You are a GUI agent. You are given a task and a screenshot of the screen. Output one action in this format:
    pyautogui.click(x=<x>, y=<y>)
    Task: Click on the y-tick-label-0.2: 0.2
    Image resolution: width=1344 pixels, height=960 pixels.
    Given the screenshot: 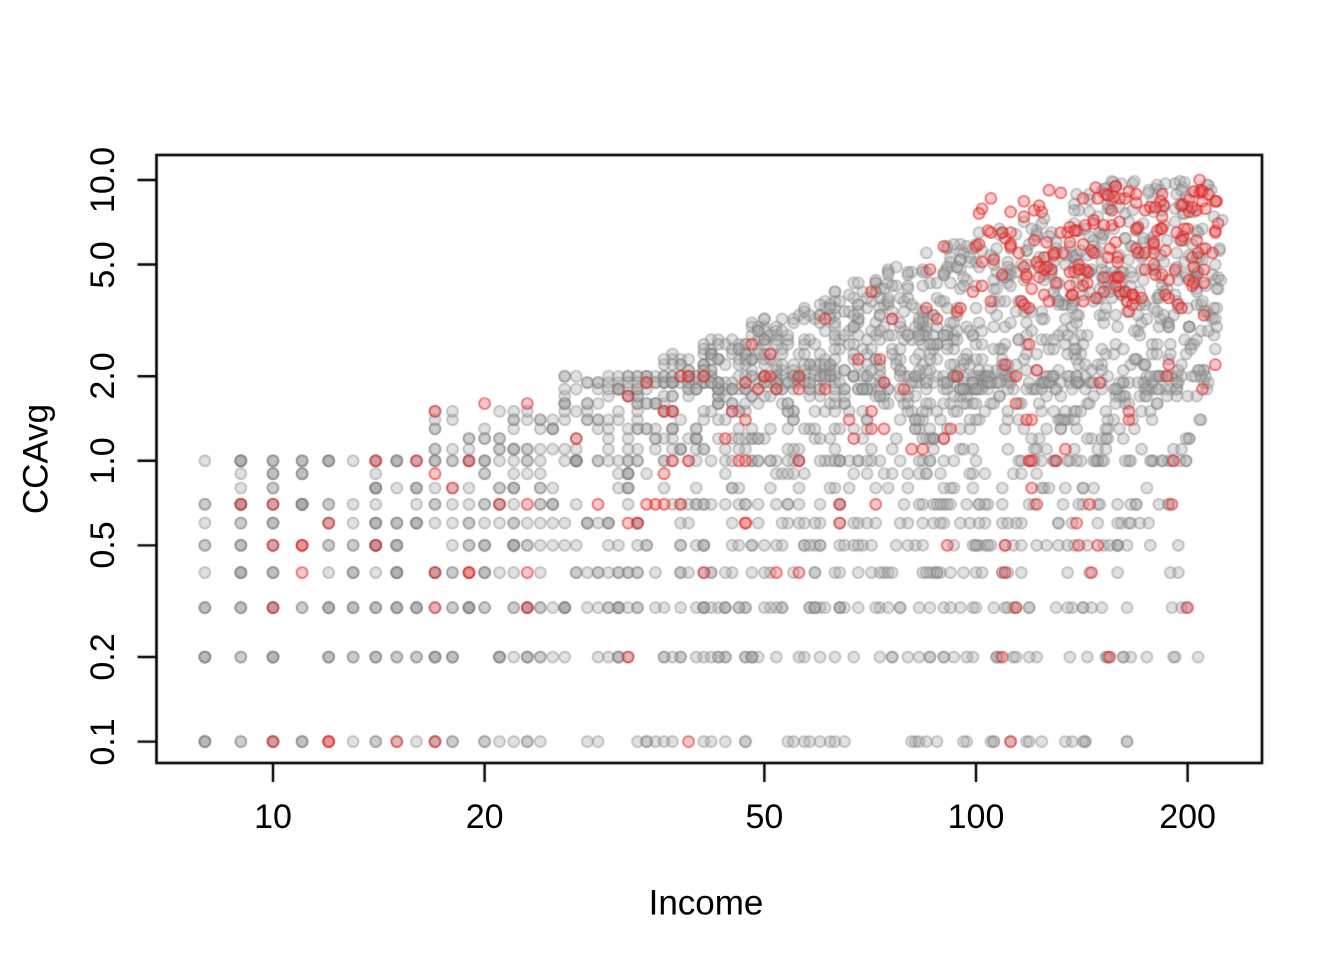 What is the action you would take?
    pyautogui.click(x=103, y=657)
    